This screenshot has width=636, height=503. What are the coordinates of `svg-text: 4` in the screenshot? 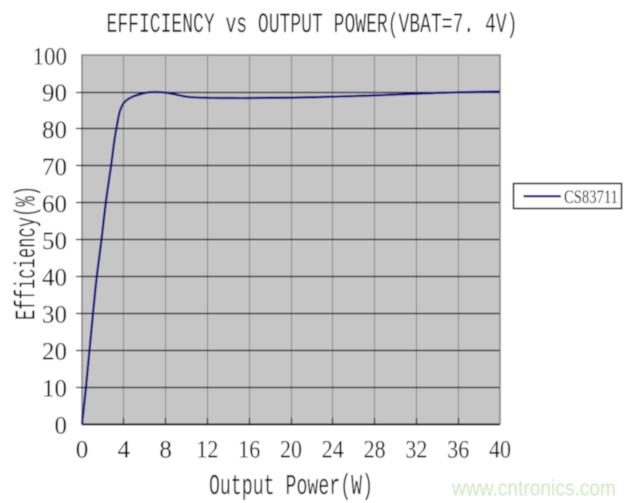 It's located at (124, 450).